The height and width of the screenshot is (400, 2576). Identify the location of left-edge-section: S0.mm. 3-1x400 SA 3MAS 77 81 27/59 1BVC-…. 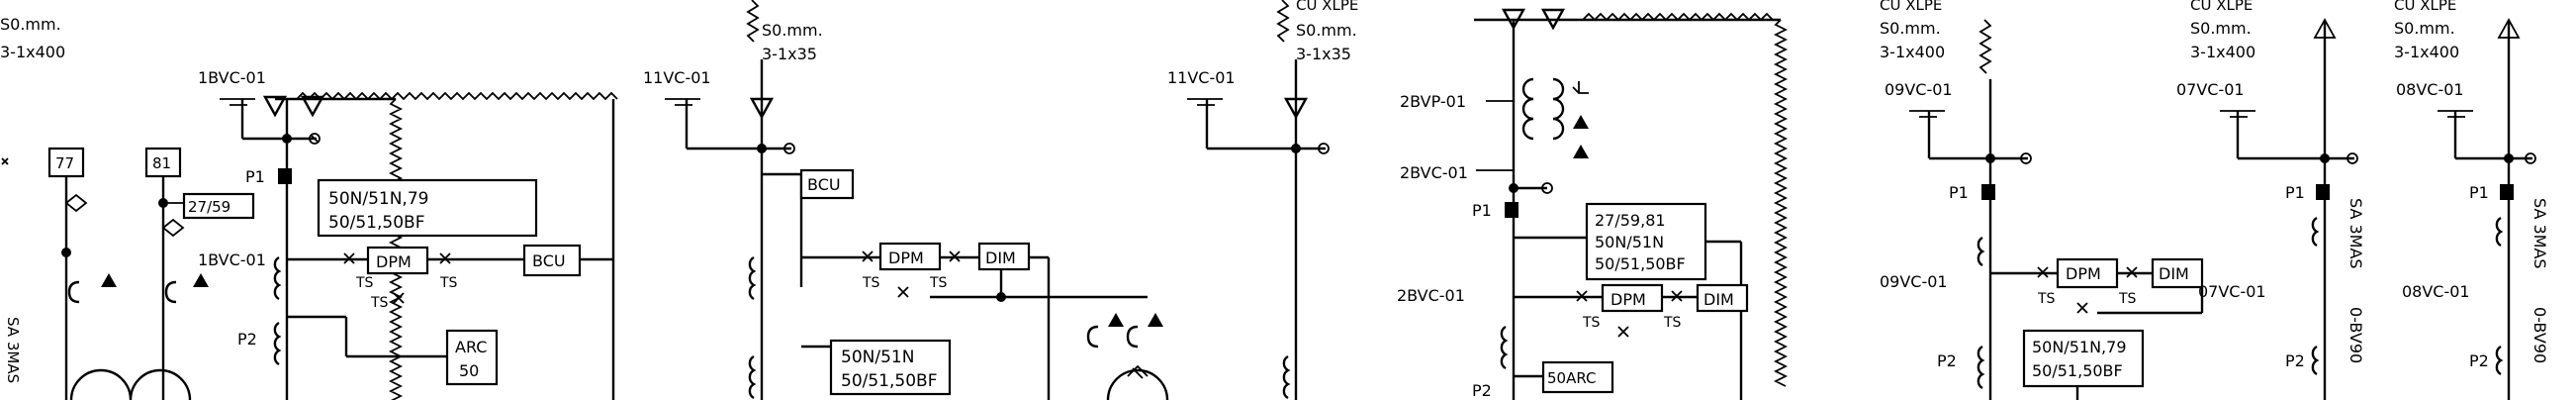
(133, 207).